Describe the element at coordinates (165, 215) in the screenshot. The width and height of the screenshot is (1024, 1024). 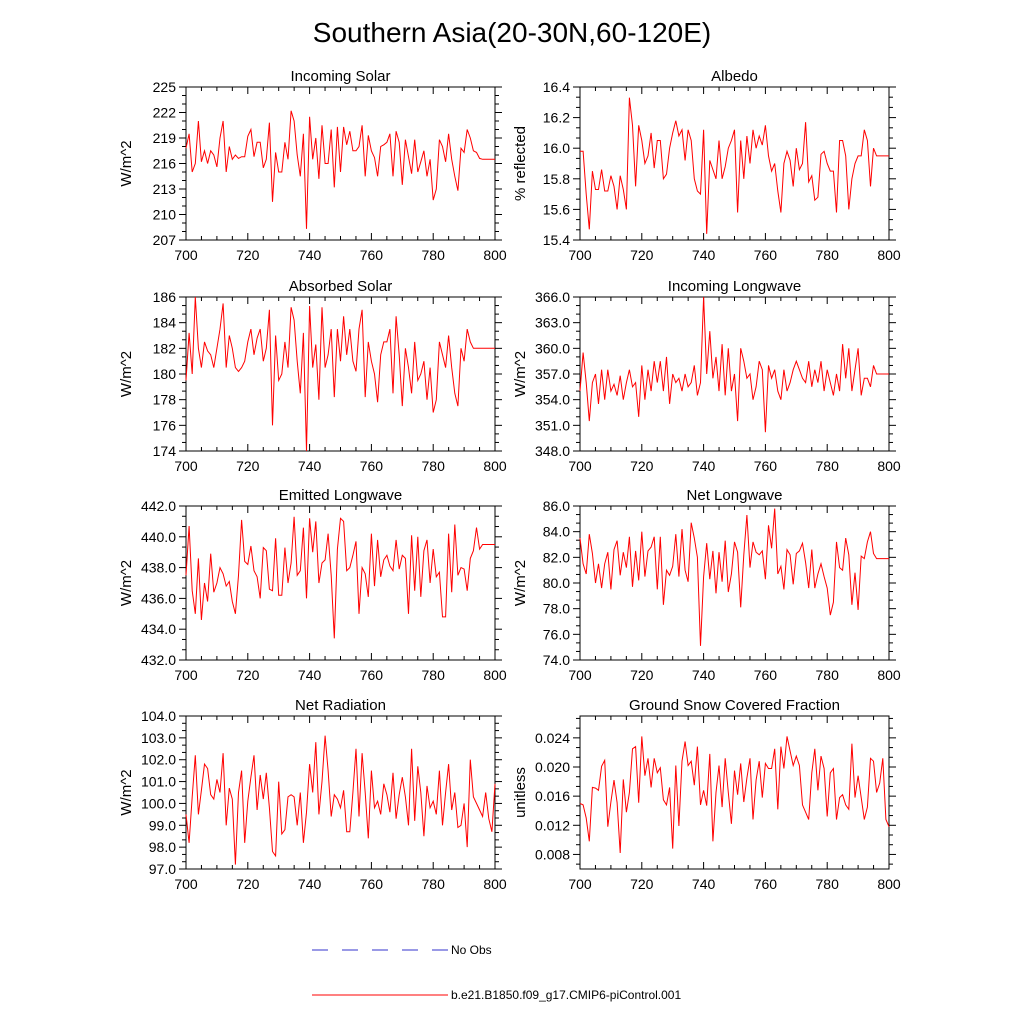
I see `y-tick-label: 210` at that location.